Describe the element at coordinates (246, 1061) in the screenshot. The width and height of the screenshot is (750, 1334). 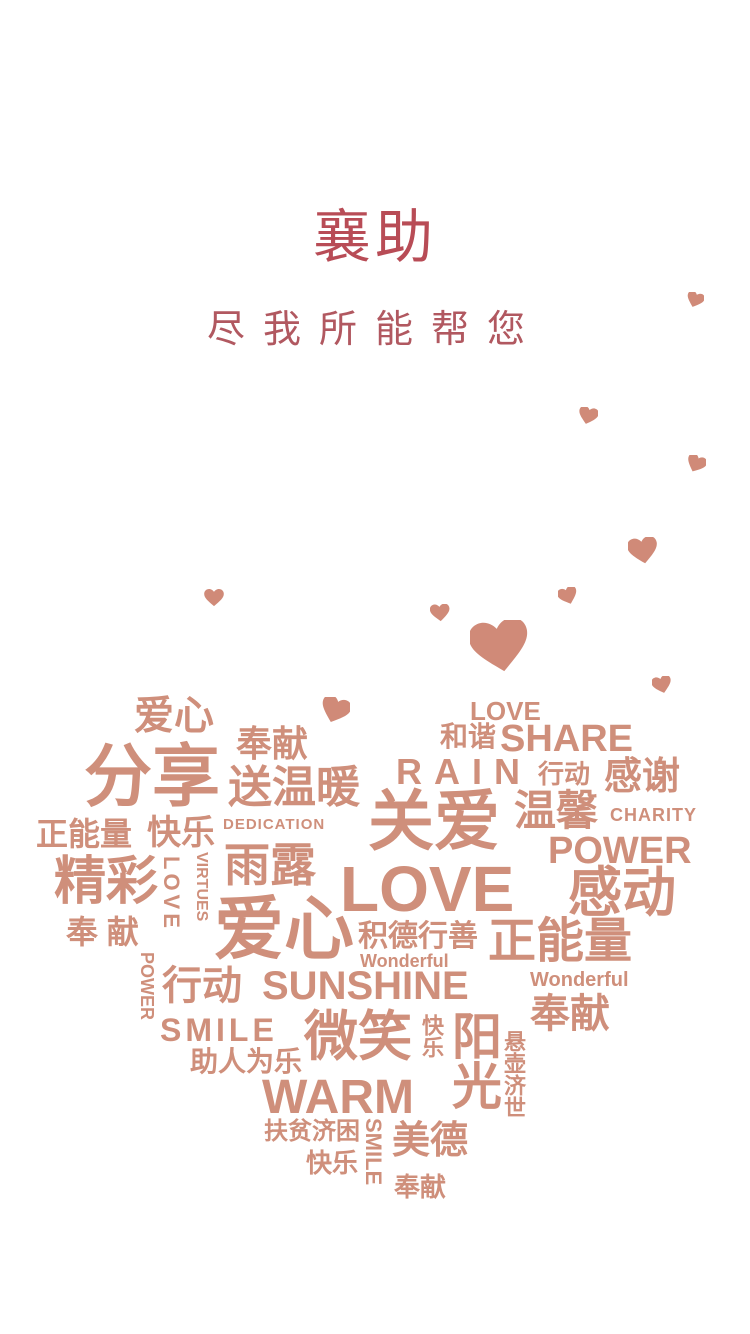
I see `word-zhurenweile: 助人为乐` at that location.